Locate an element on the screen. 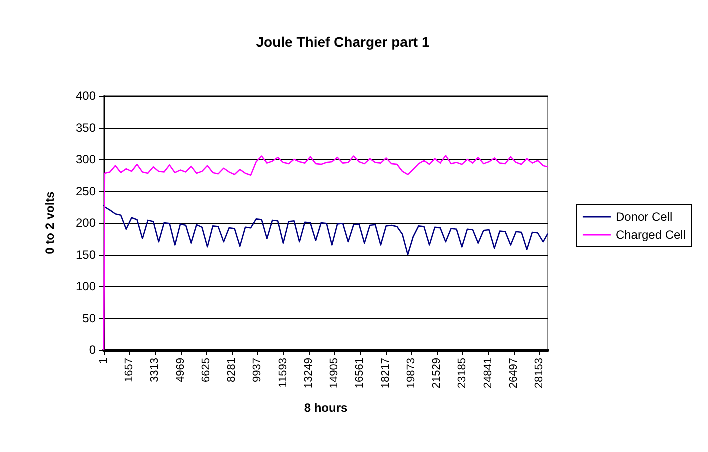 This screenshot has height=452, width=708. x-tick-label: 9937 is located at coordinates (258, 370).